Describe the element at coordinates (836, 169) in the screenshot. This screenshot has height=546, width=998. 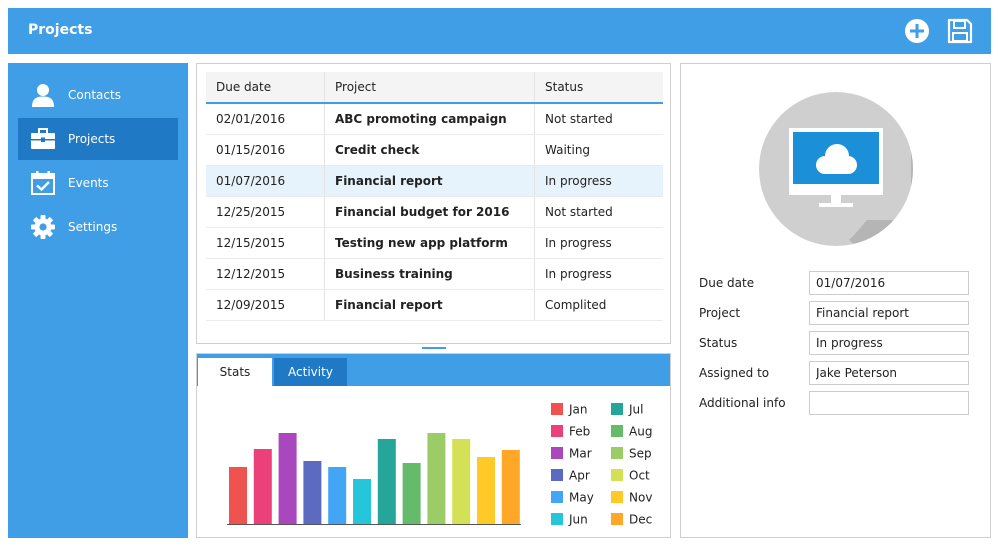
I see `monitor-cloud-icon` at that location.